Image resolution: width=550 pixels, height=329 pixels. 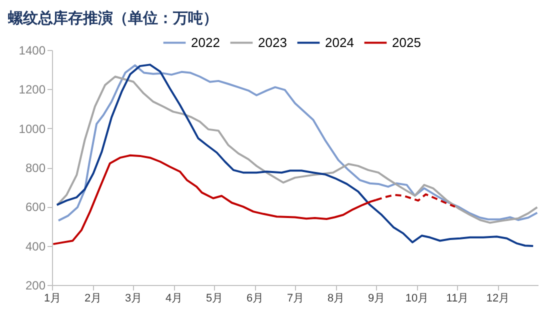 I want to click on chart-title: 螺纹总库存推演（单位：万吨）, so click(x=112, y=18).